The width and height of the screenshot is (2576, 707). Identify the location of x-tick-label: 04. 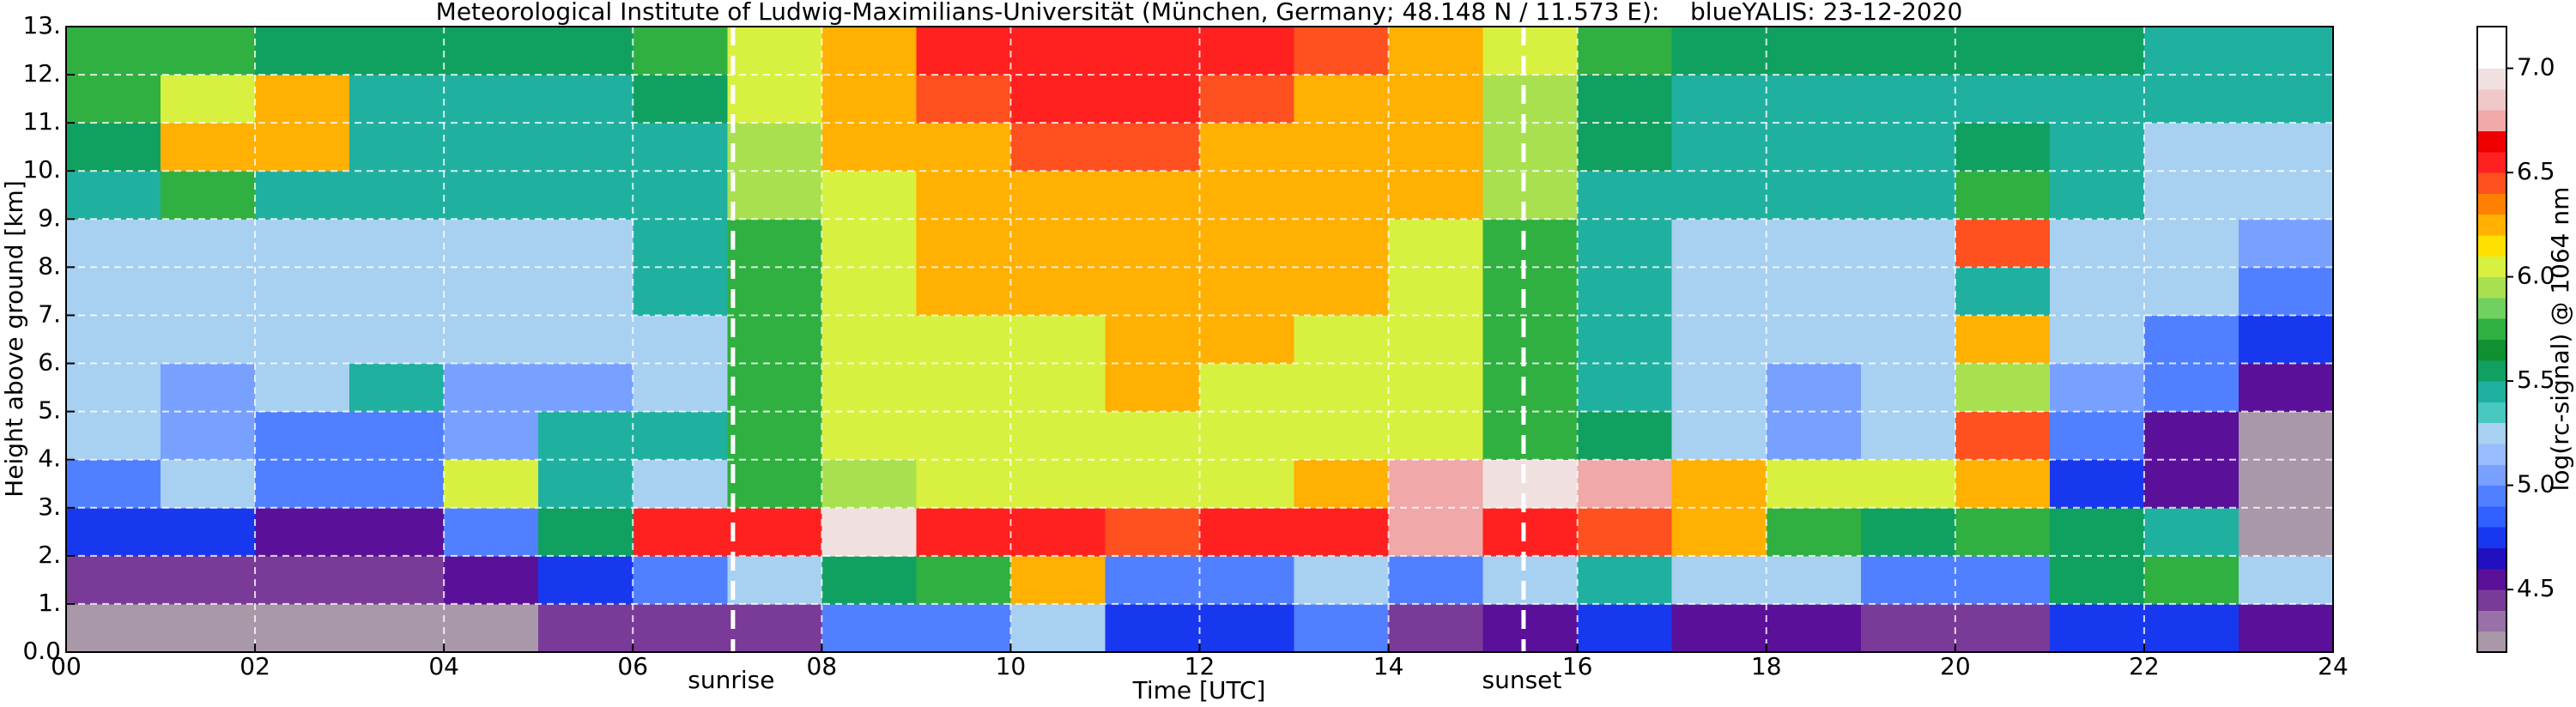
(443, 666).